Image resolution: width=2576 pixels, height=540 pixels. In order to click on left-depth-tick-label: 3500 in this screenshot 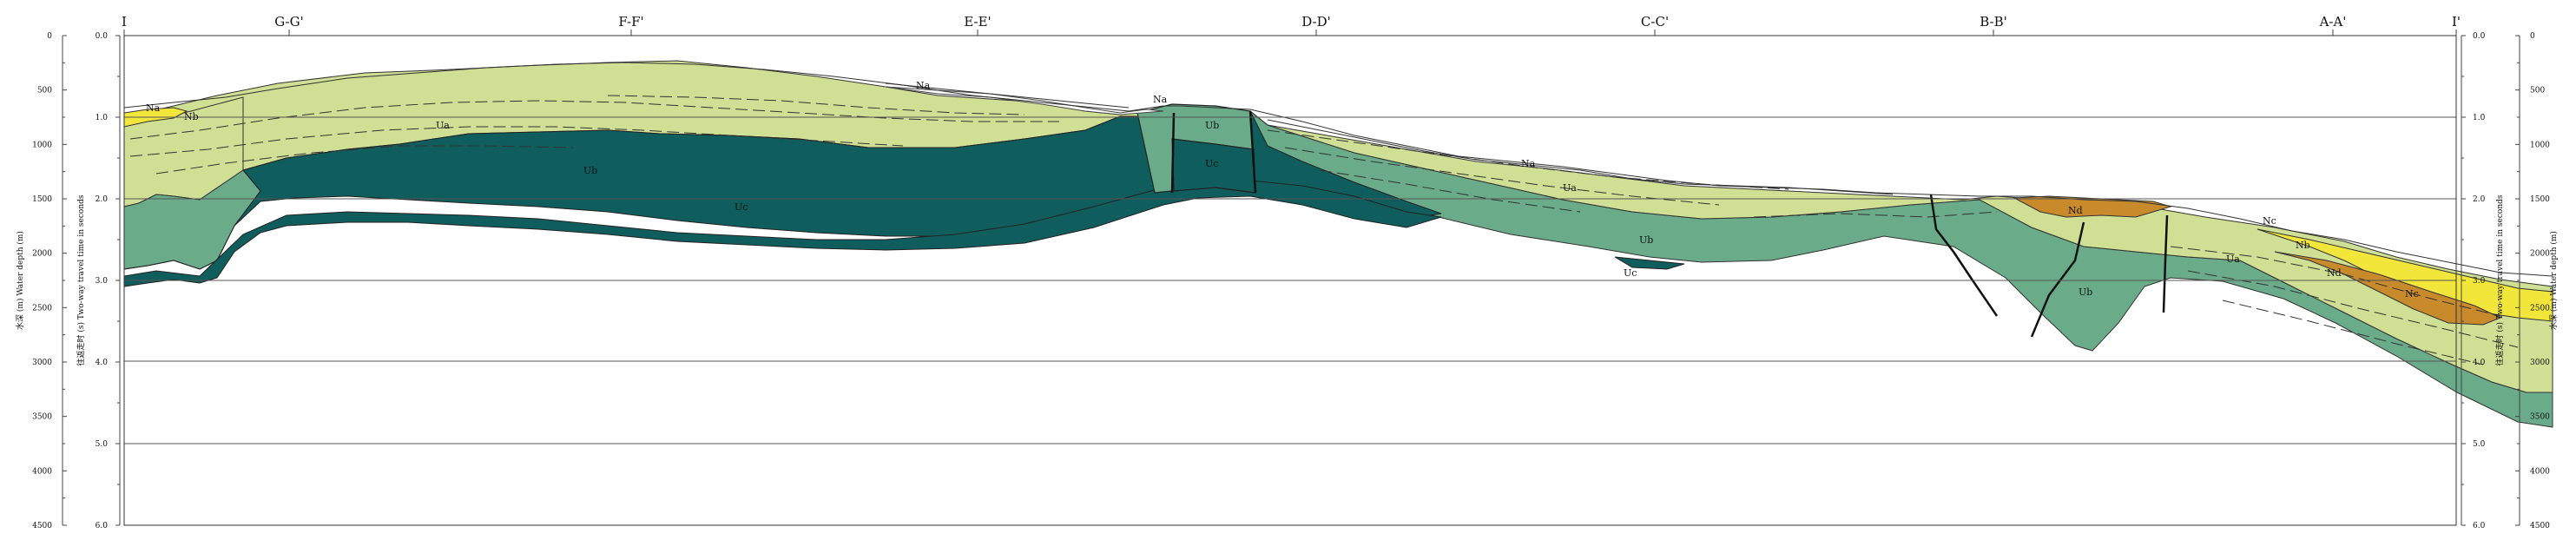, I will do `click(42, 417)`.